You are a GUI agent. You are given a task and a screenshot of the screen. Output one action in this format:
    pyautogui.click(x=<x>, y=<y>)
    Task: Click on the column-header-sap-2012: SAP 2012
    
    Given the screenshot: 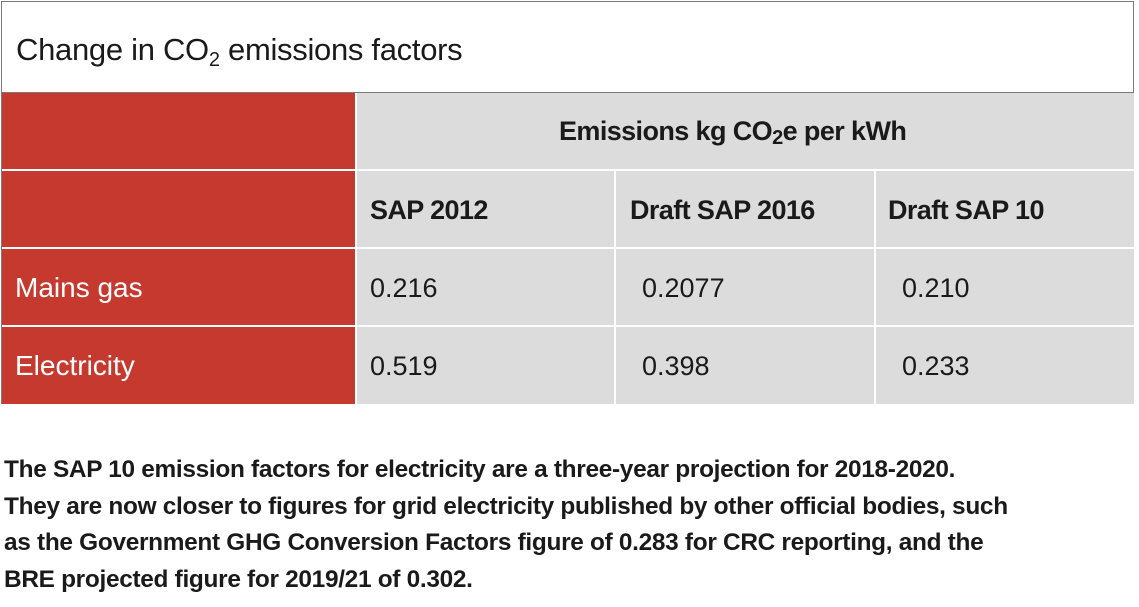 What is the action you would take?
    pyautogui.click(x=429, y=210)
    